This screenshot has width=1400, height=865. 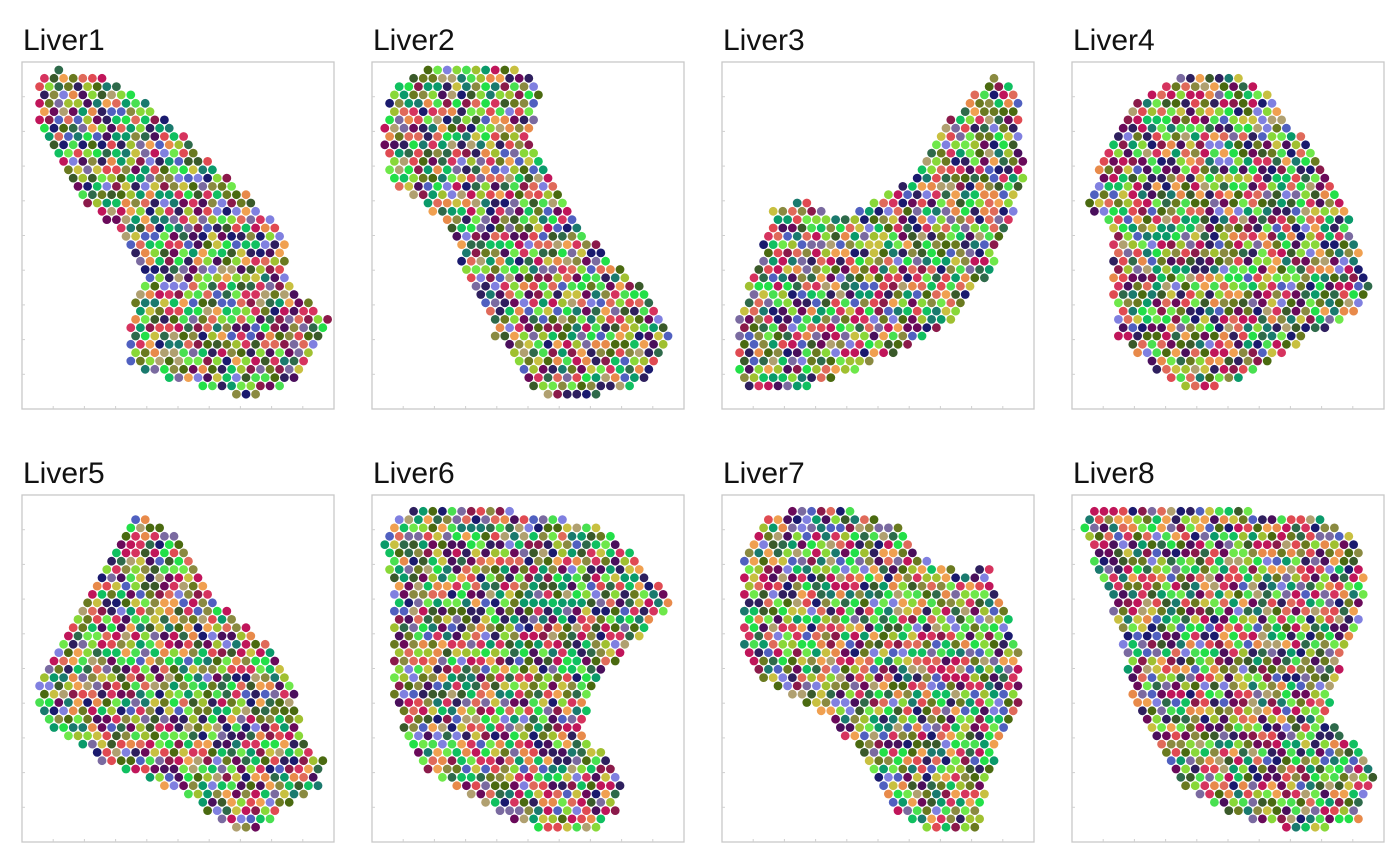 I want to click on panel-title: Liver7, so click(x=764, y=473).